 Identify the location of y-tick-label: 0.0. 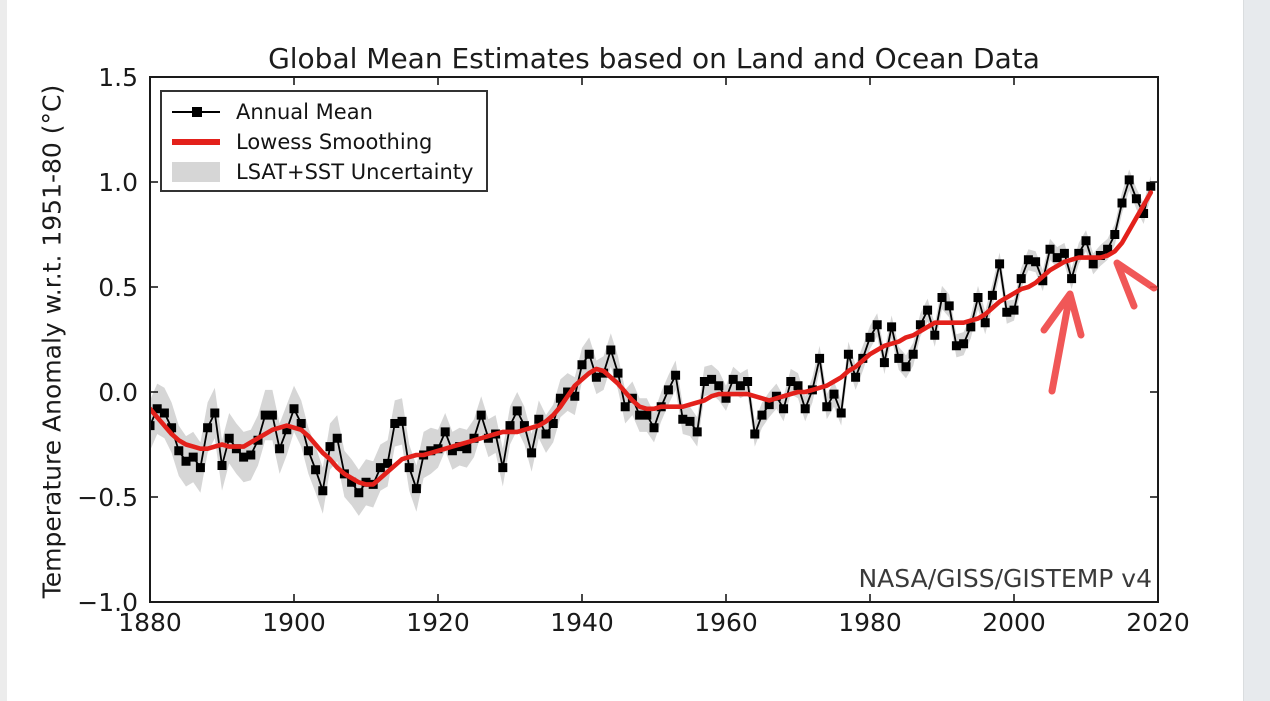
(118, 392).